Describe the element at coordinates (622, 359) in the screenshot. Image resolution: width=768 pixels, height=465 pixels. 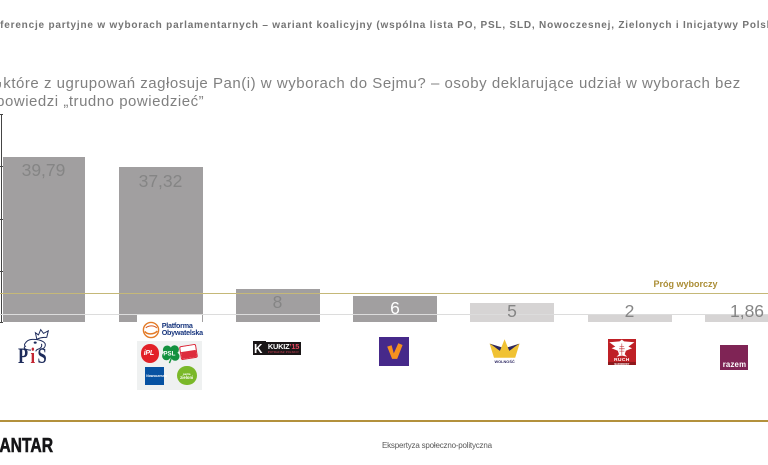
I see `svg-text: RUCH` at that location.